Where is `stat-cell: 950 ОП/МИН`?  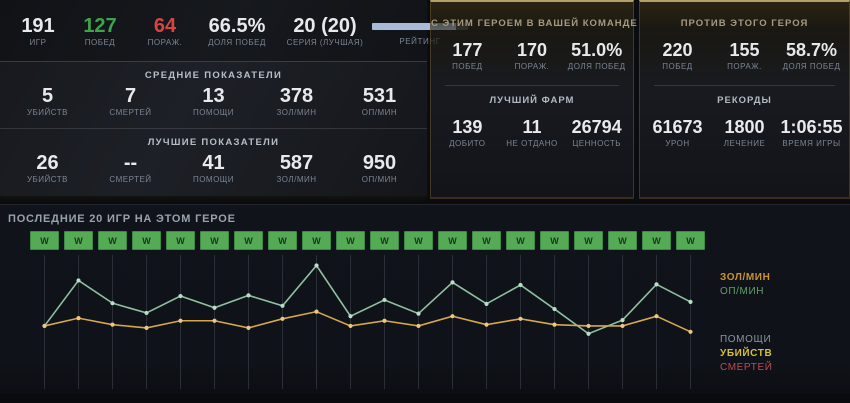
stat-cell: 950 ОП/МИН is located at coordinates (379, 168).